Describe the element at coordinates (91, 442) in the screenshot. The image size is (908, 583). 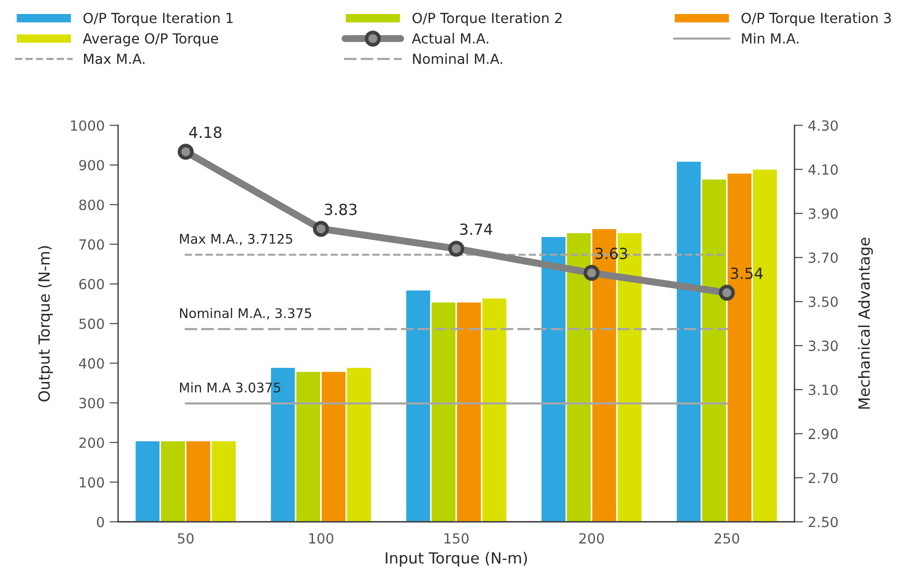
I see `y-tick-label: 200` at that location.